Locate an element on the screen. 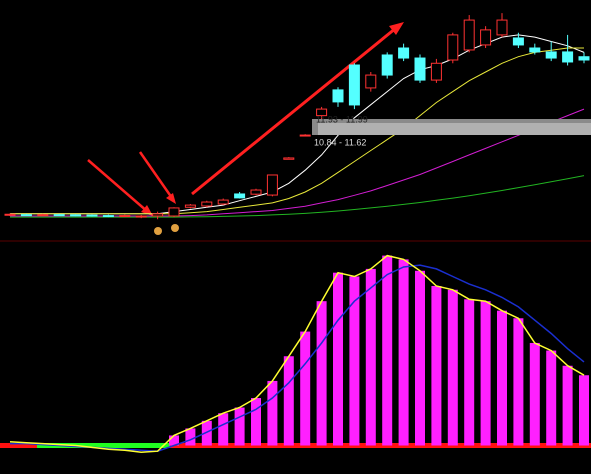  price-band is located at coordinates (454, 129).